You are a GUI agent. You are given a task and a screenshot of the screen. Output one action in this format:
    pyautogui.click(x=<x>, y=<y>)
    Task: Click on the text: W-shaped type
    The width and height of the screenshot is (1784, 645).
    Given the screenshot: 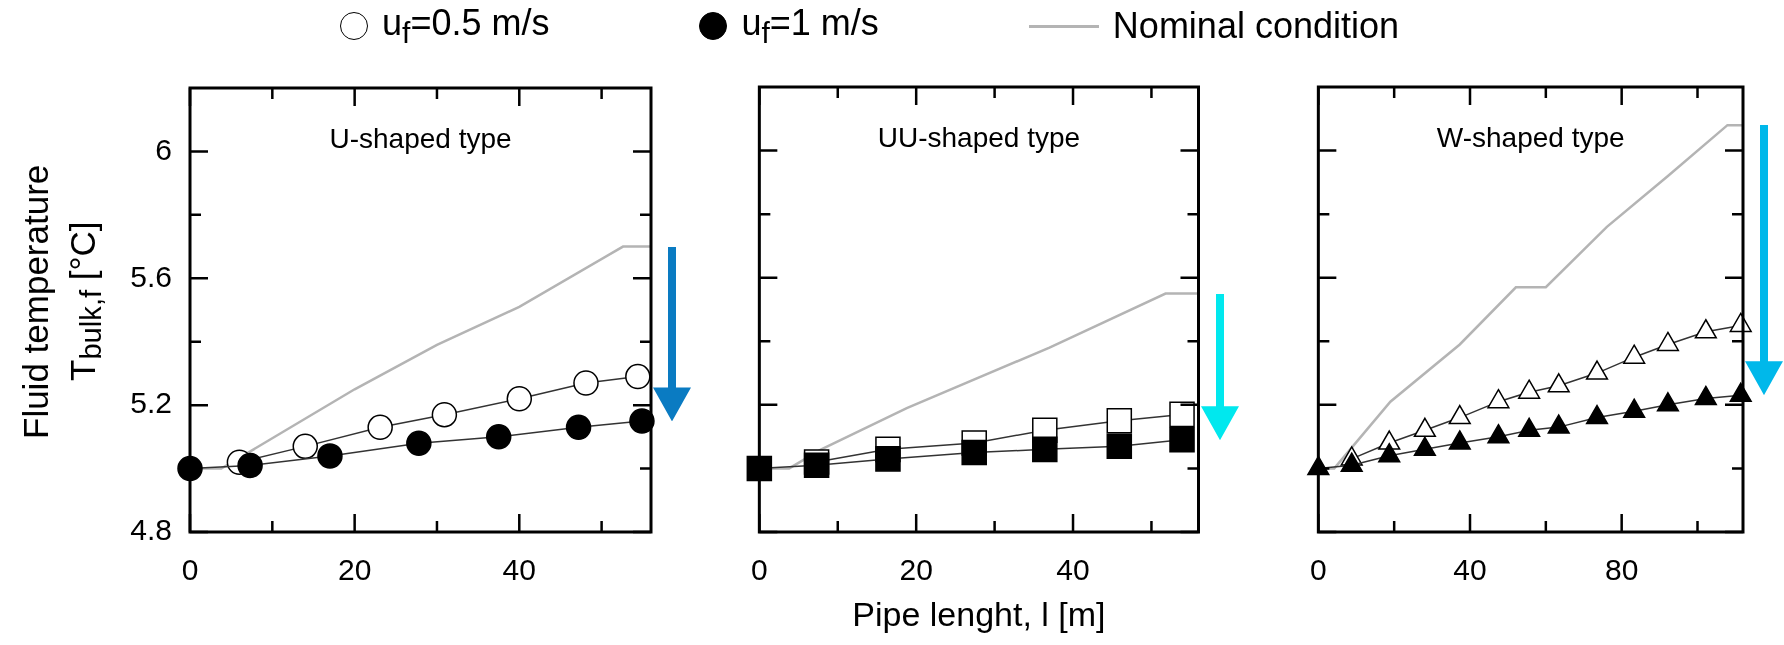 What is the action you would take?
    pyautogui.click(x=1530, y=137)
    